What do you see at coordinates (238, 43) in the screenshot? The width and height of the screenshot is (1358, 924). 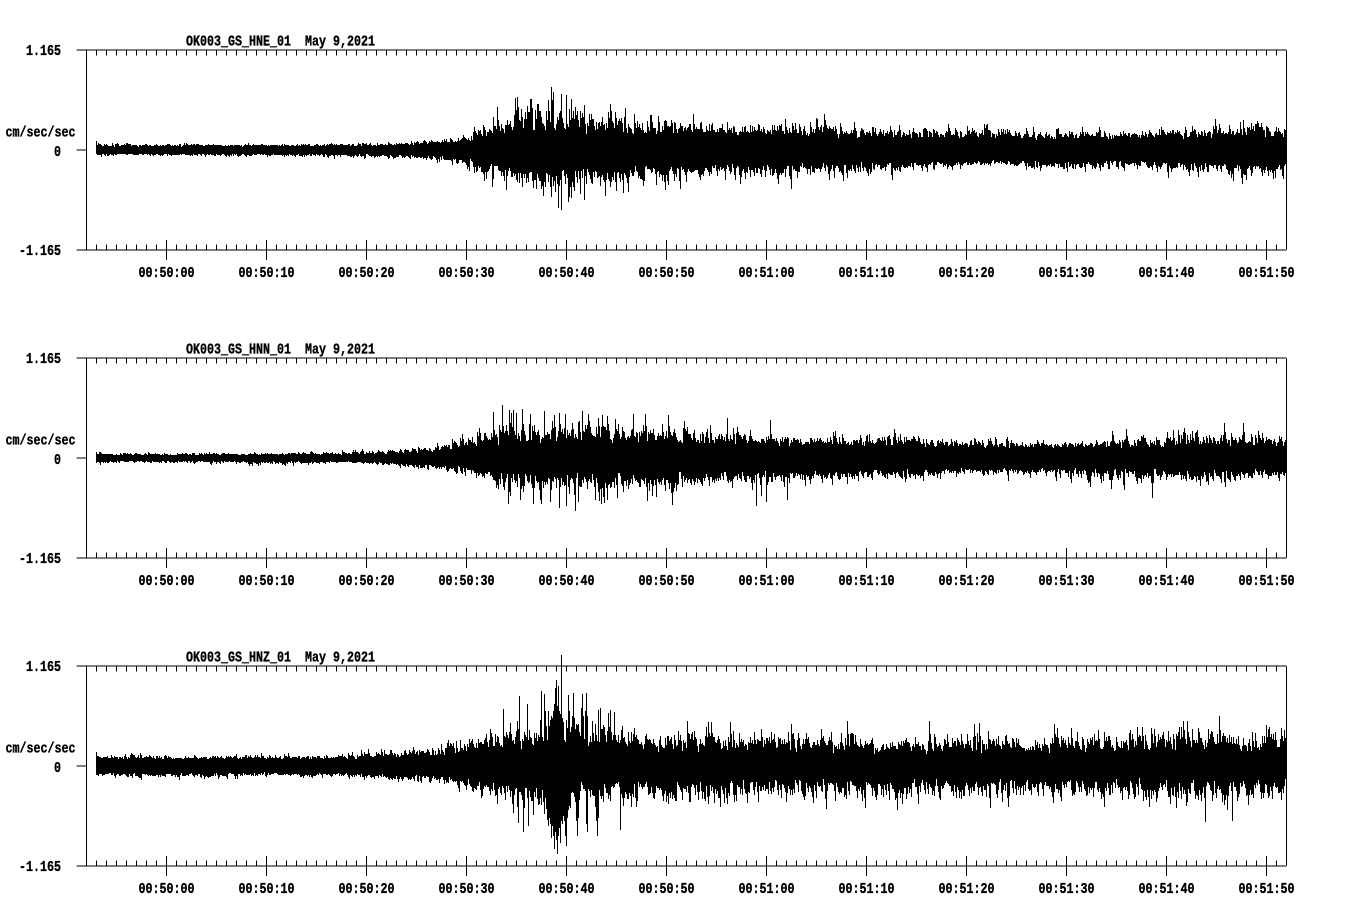 I see `svg-text: OK003_GS_HNE_01` at bounding box center [238, 43].